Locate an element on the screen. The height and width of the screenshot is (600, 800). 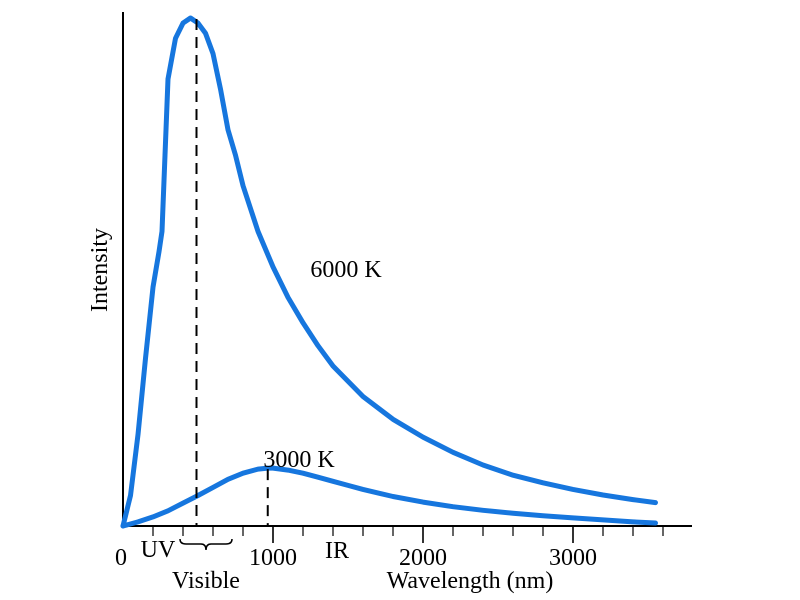
visible-region-label: Visible is located at coordinates (206, 581).